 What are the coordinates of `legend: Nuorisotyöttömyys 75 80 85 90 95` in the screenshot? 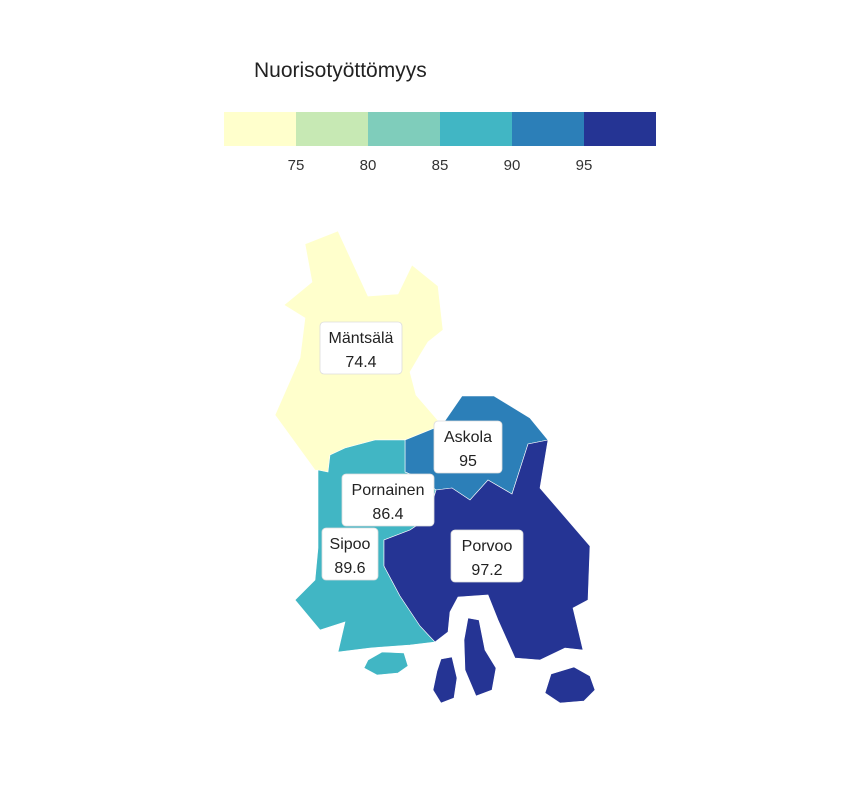 It's located at (440, 116).